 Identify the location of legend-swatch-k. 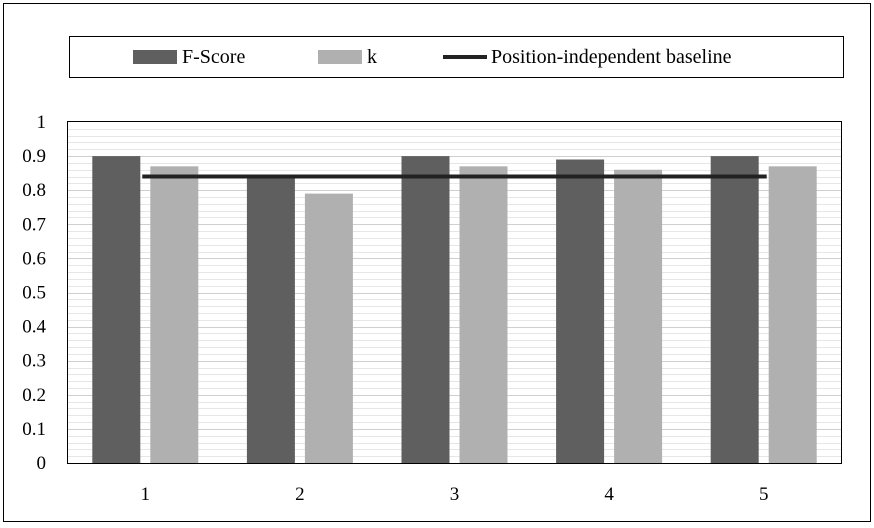
(340, 57).